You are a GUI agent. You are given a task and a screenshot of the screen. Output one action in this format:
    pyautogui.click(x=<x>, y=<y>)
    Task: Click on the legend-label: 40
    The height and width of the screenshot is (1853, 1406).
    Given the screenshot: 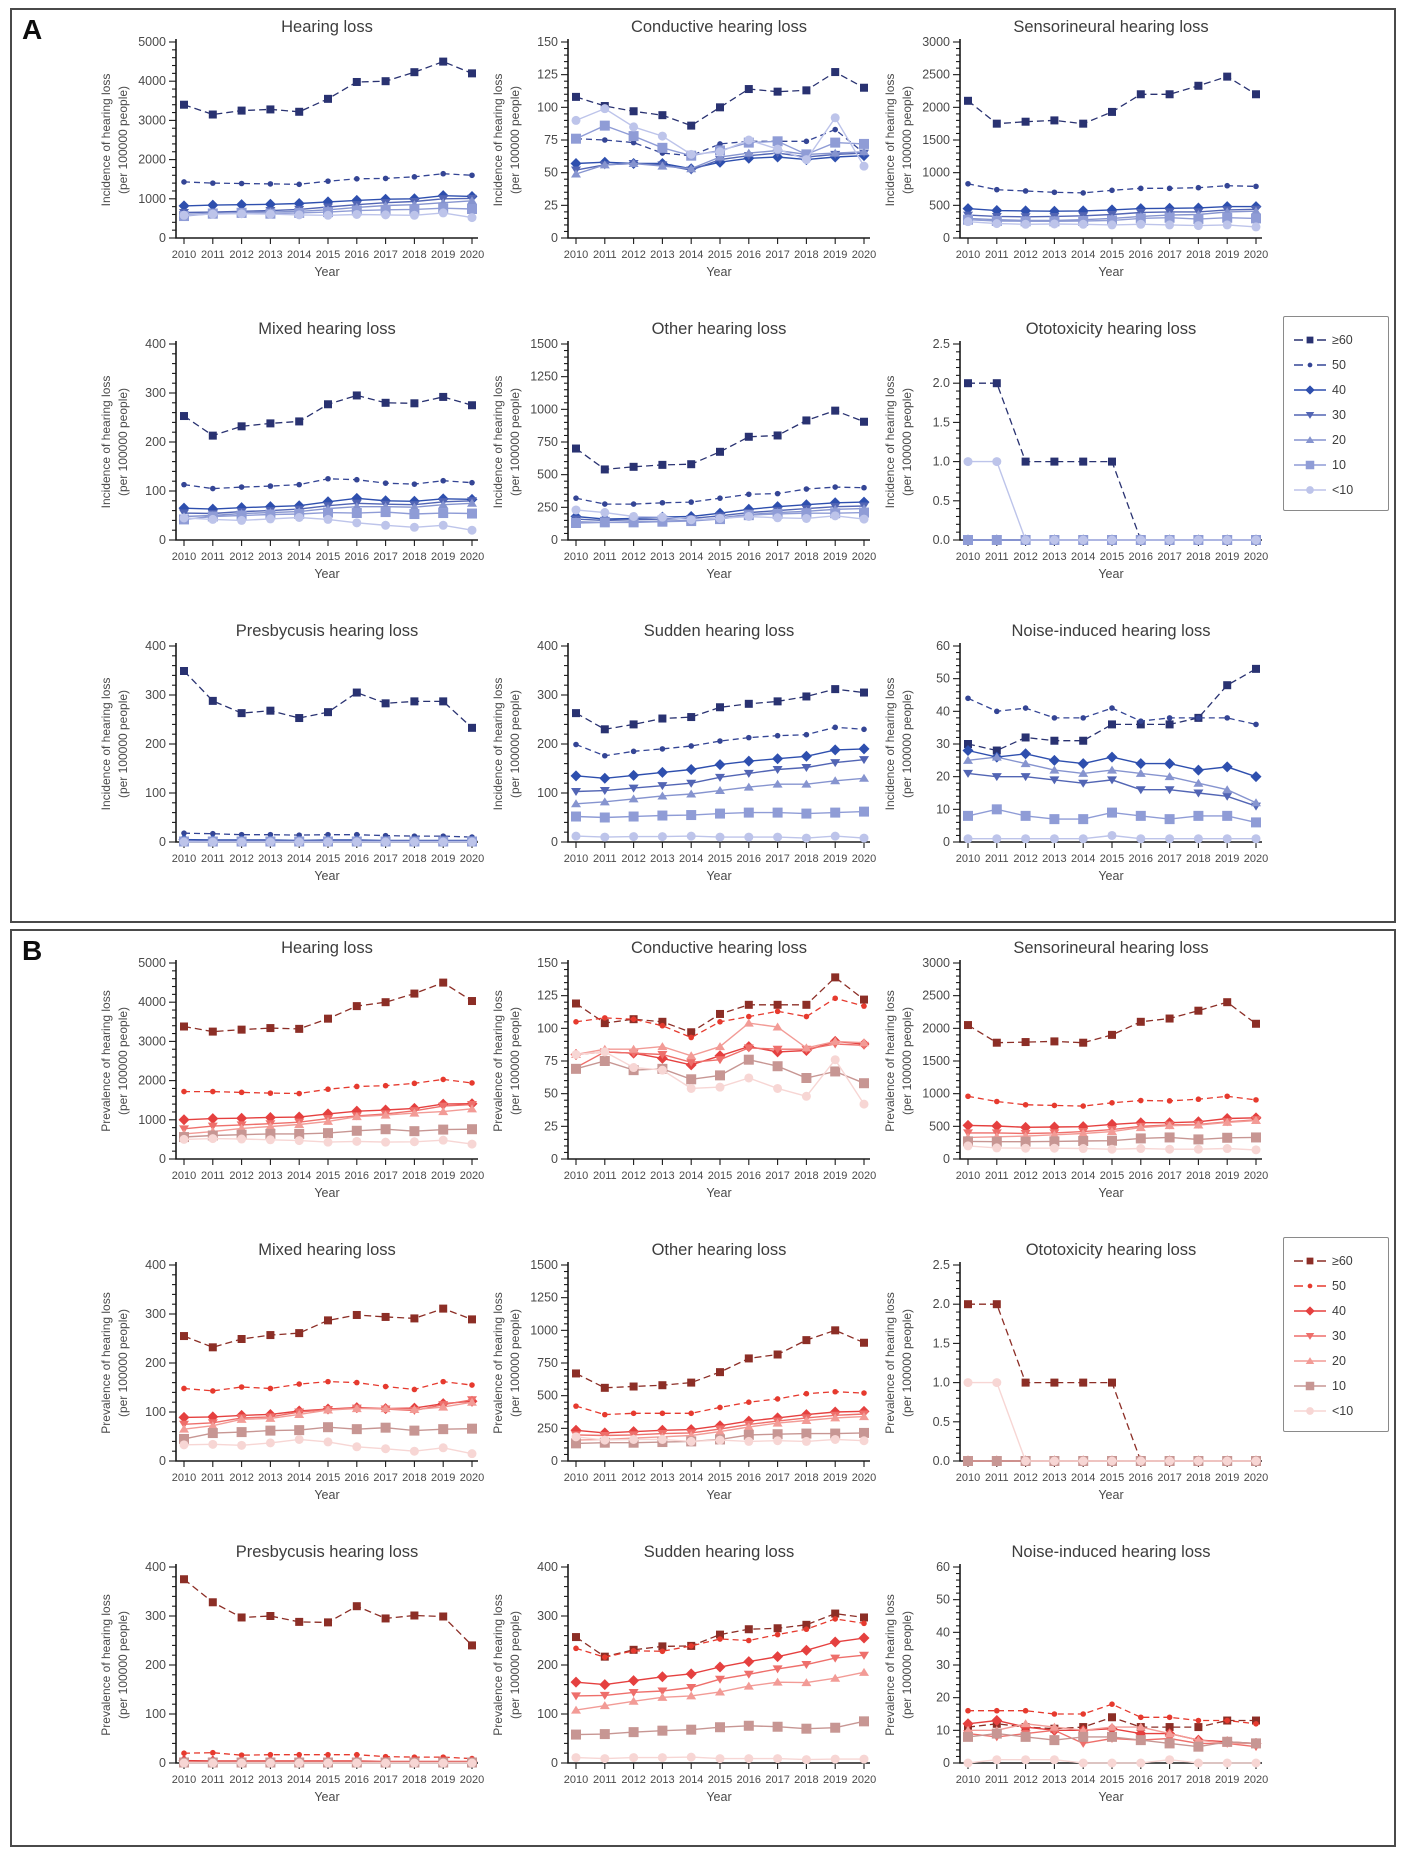 What is the action you would take?
    pyautogui.click(x=1339, y=389)
    